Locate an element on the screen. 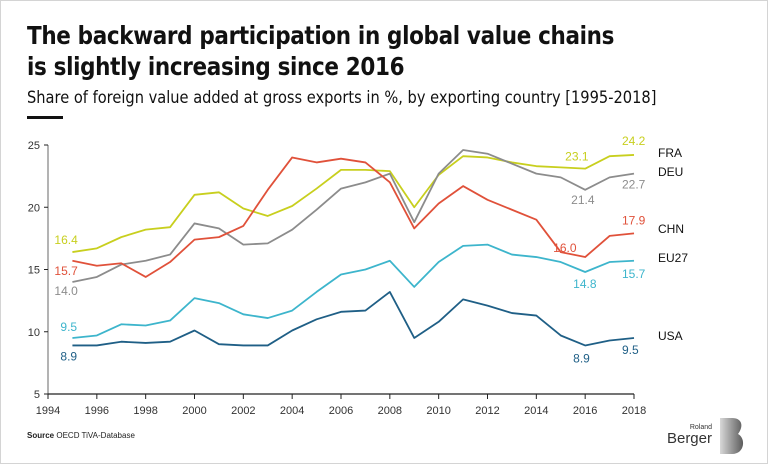 This screenshot has width=768, height=464. logo-b-icon is located at coordinates (732, 436).